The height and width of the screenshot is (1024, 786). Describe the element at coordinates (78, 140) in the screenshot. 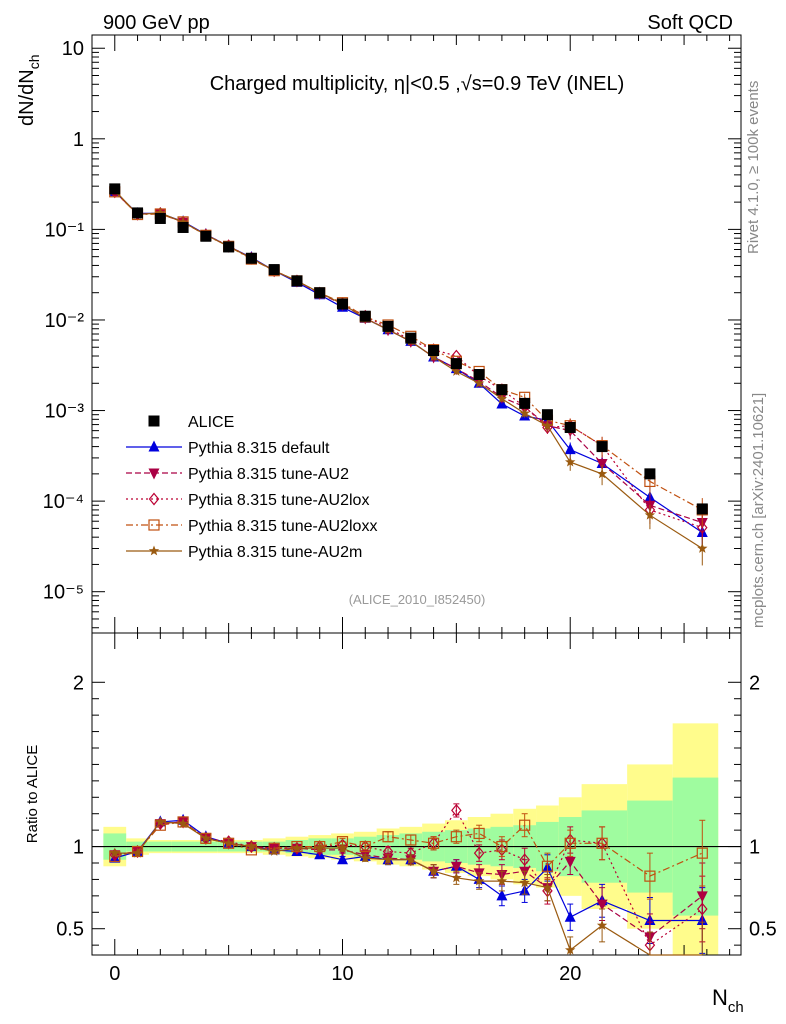

I see `y-tick-label: 1` at that location.